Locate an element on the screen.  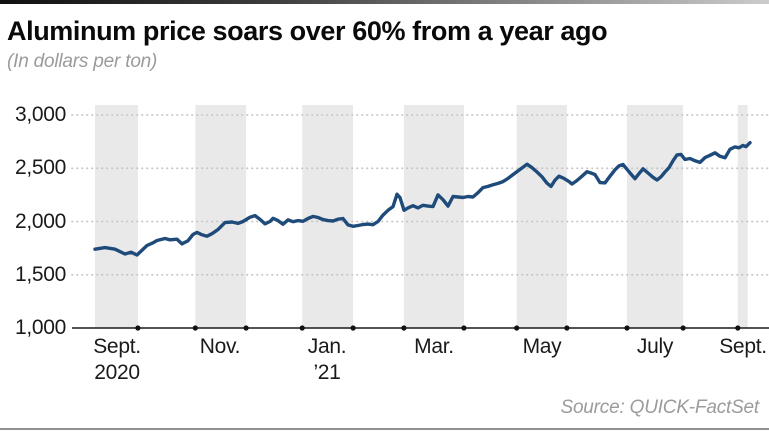
x-tick-label: Sept. is located at coordinates (743, 346).